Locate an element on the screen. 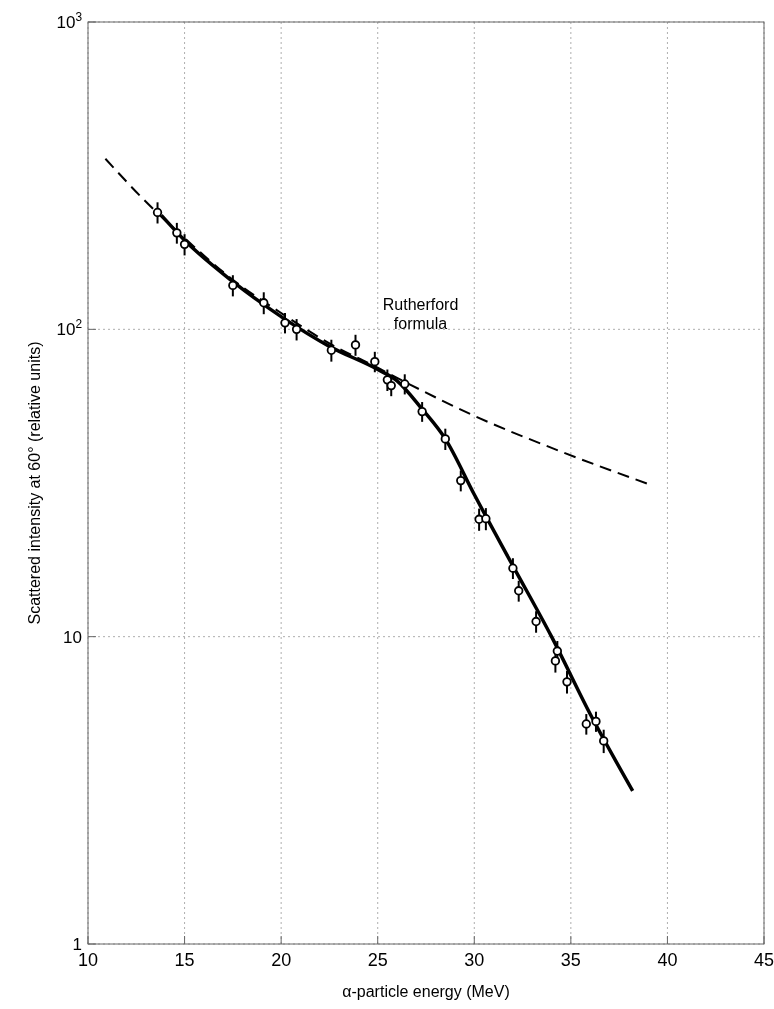  y-axis-title: Scattered intensity at 60° (relative units) is located at coordinates (34, 483).